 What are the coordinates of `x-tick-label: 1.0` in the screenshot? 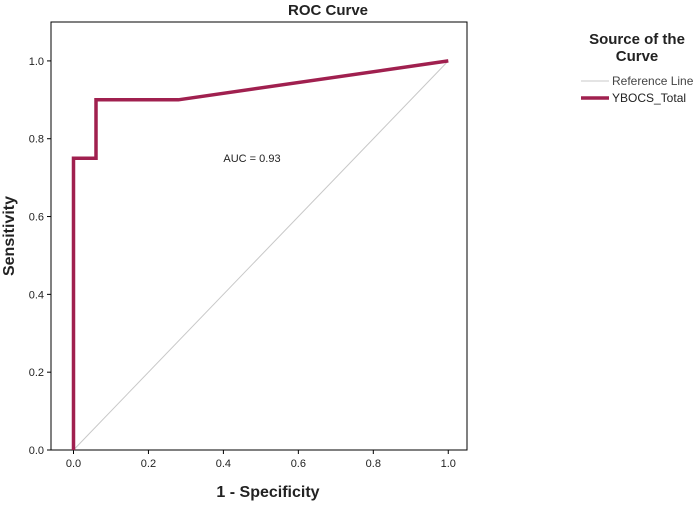 It's located at (448, 464).